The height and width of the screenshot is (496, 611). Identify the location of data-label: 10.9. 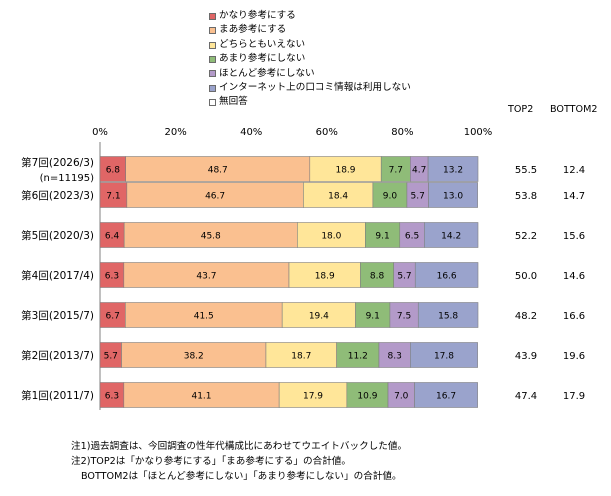
(367, 397).